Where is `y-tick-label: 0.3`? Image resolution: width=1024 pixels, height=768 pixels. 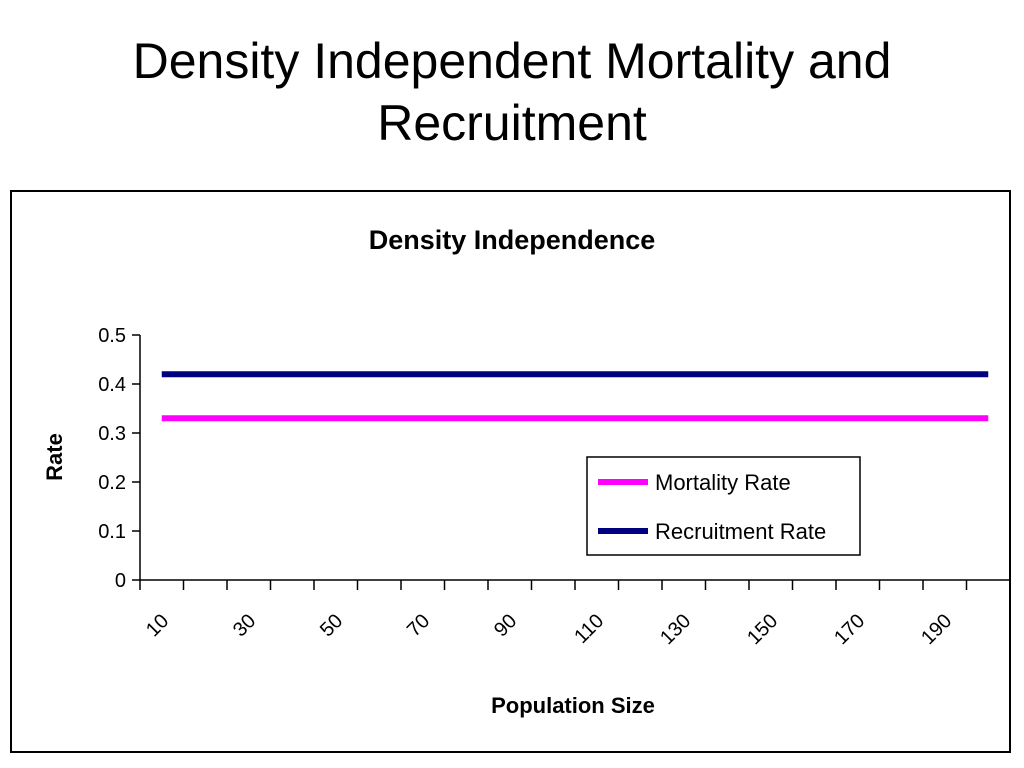 y-tick-label: 0.3 is located at coordinates (112, 434).